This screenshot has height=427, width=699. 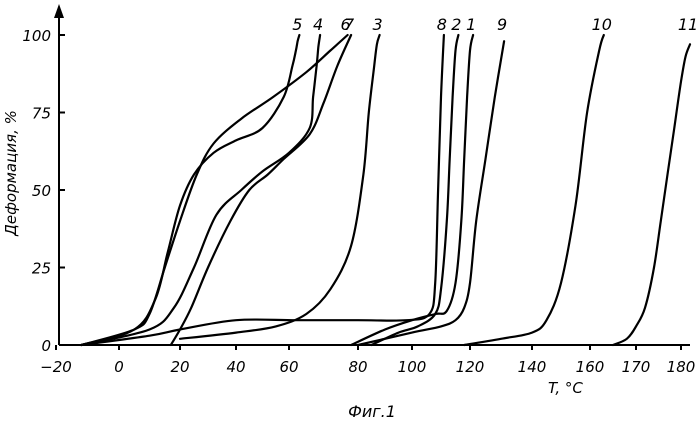 What do you see at coordinates (36, 36) in the screenshot?
I see `y-tick-label: 100` at bounding box center [36, 36].